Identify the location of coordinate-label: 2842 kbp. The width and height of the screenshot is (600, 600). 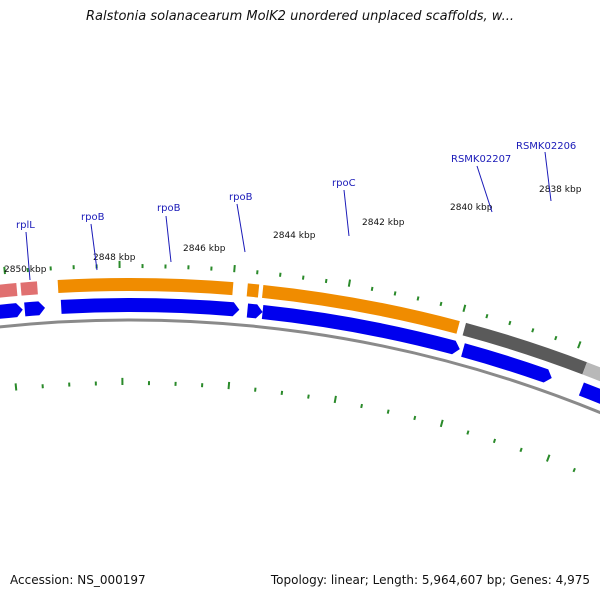
(383, 223).